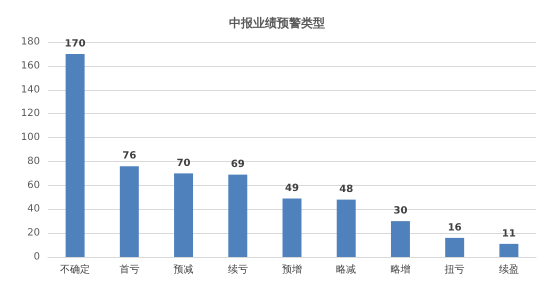 This screenshot has width=554, height=293. I want to click on x-tick-label: 不确定, so click(75, 270).